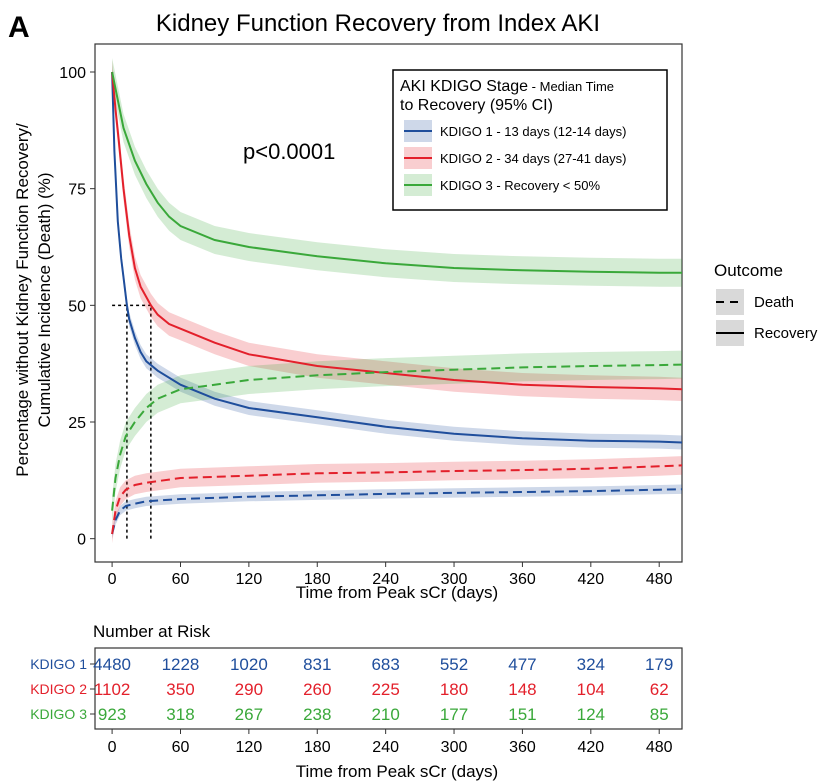 The height and width of the screenshot is (783, 824). Describe the element at coordinates (454, 664) in the screenshot. I see `risk-row-kdigo-1-value-300: 552` at that location.